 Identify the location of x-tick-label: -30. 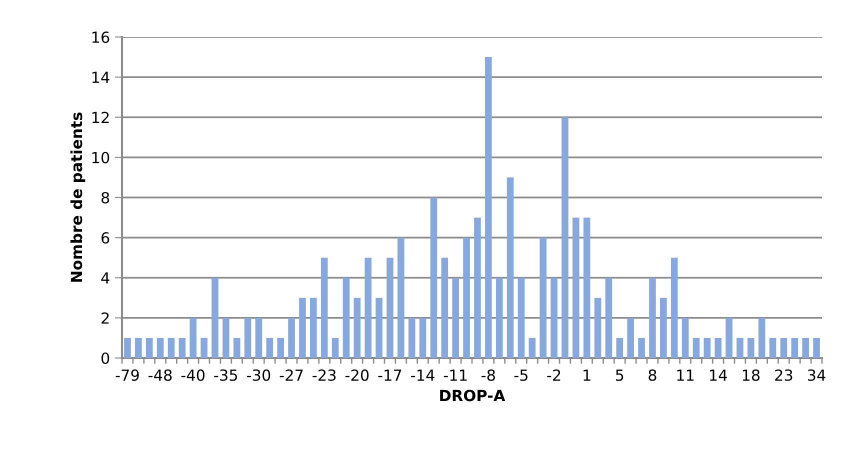
(258, 375).